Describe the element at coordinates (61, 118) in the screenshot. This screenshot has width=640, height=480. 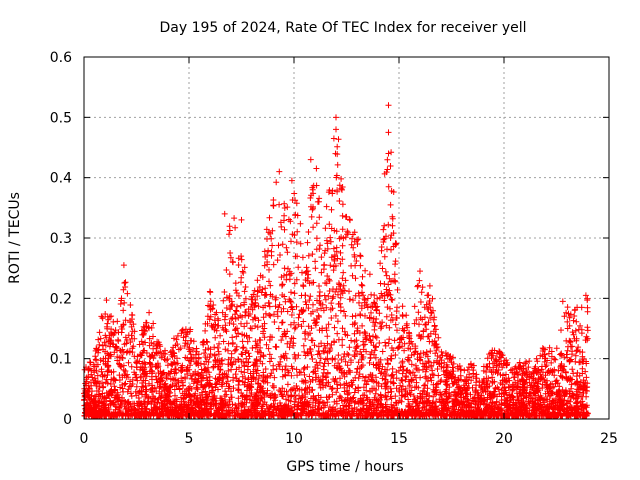
I see `y-tick-label-5: 0.5` at that location.